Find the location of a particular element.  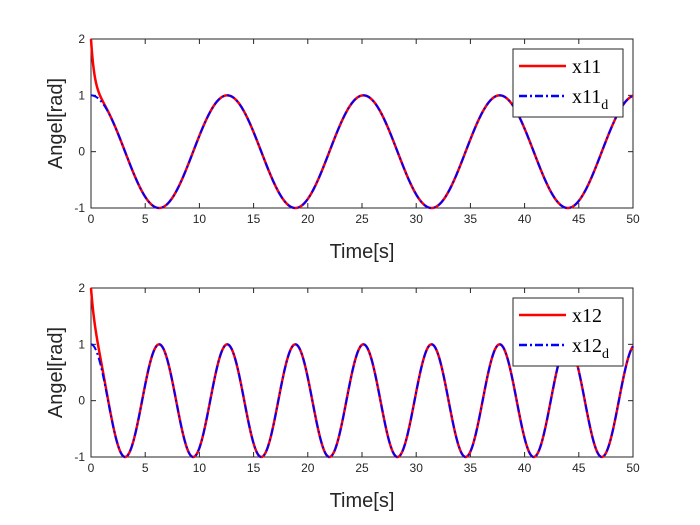

legend-label-x11: x11 is located at coordinates (586, 67).